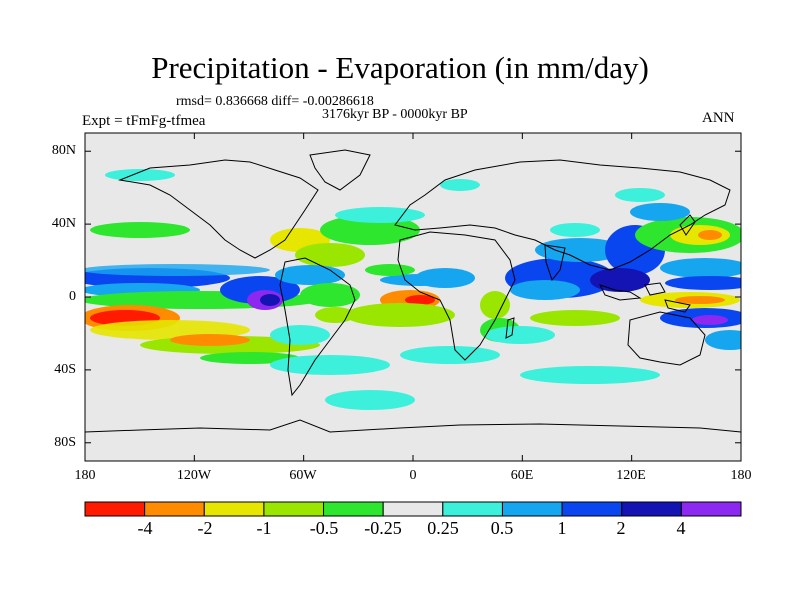  I want to click on island-madagascar, so click(510, 328).